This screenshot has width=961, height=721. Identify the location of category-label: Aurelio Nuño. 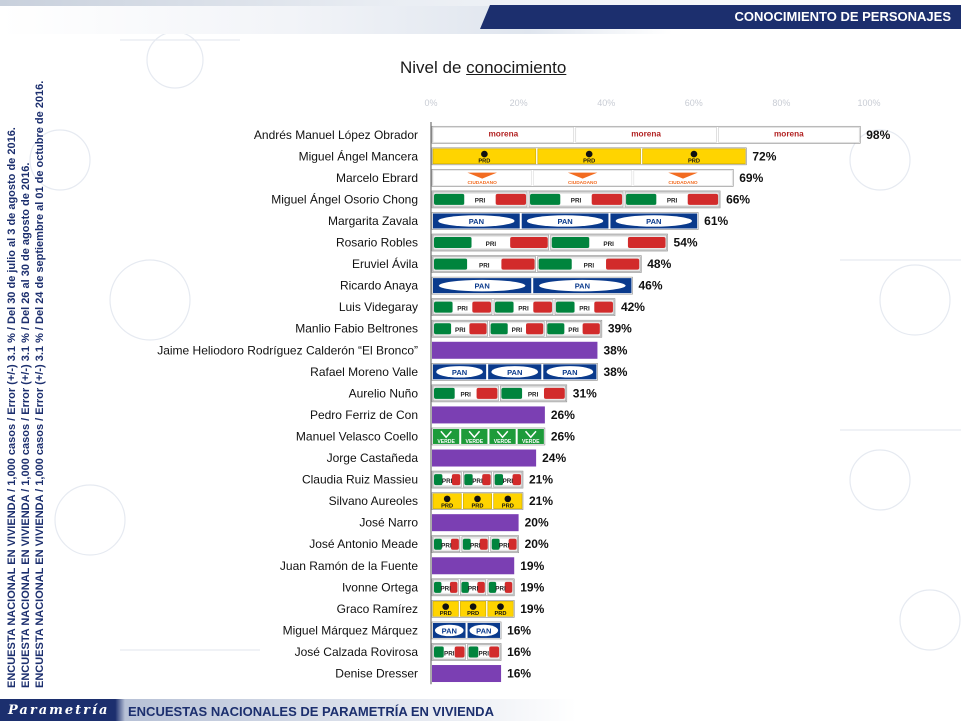
(384, 393).